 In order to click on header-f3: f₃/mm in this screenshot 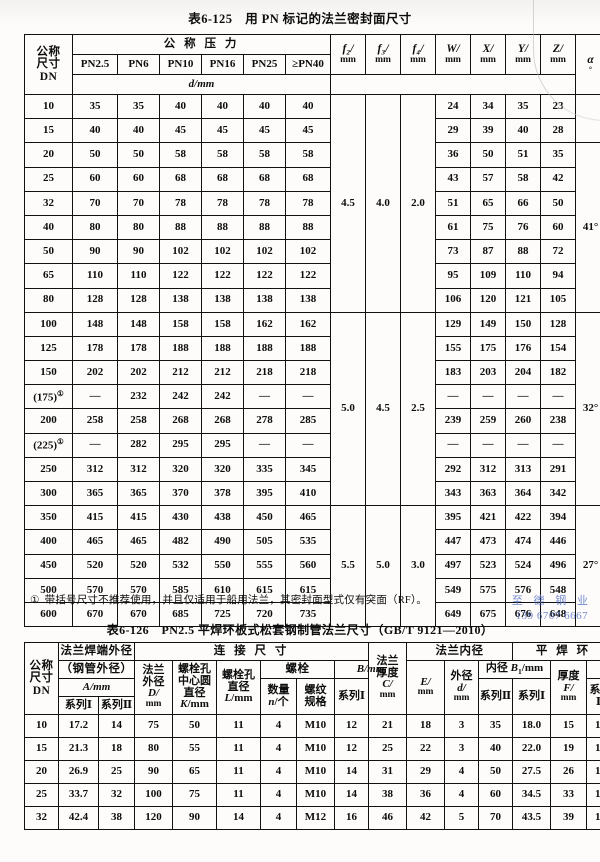, I will do `click(383, 54)`.